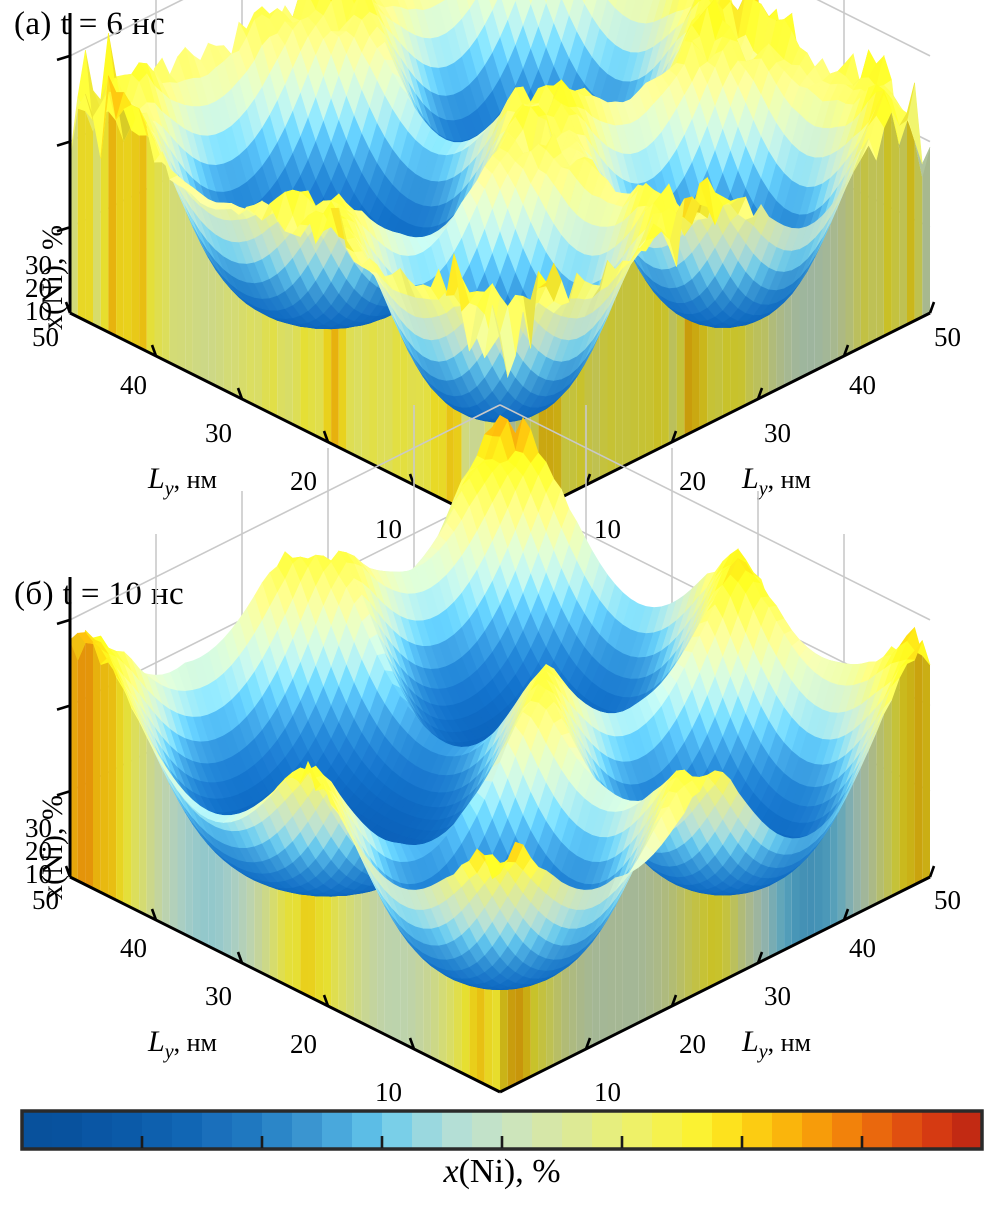  What do you see at coordinates (133, 385) in the screenshot?
I see `panel-a-left-tick-40: 40` at bounding box center [133, 385].